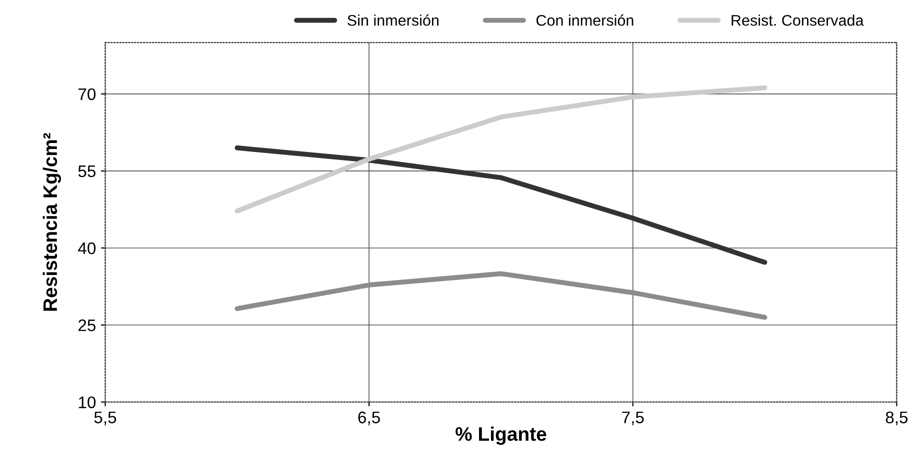 The image size is (915, 473). Describe the element at coordinates (87, 94) in the screenshot. I see `y-tick-label: 70` at that location.